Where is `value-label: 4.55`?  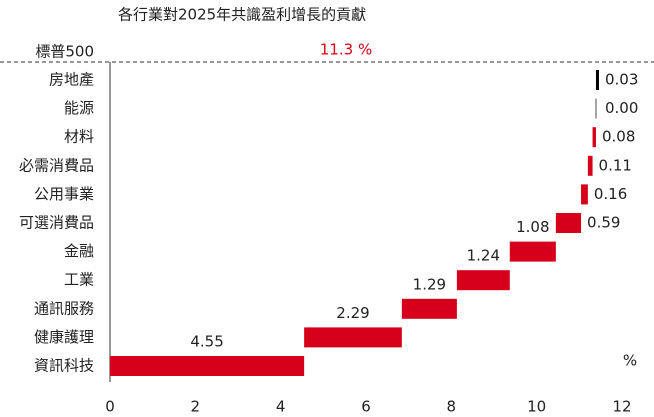
value-label: 4.55 is located at coordinates (206, 342).